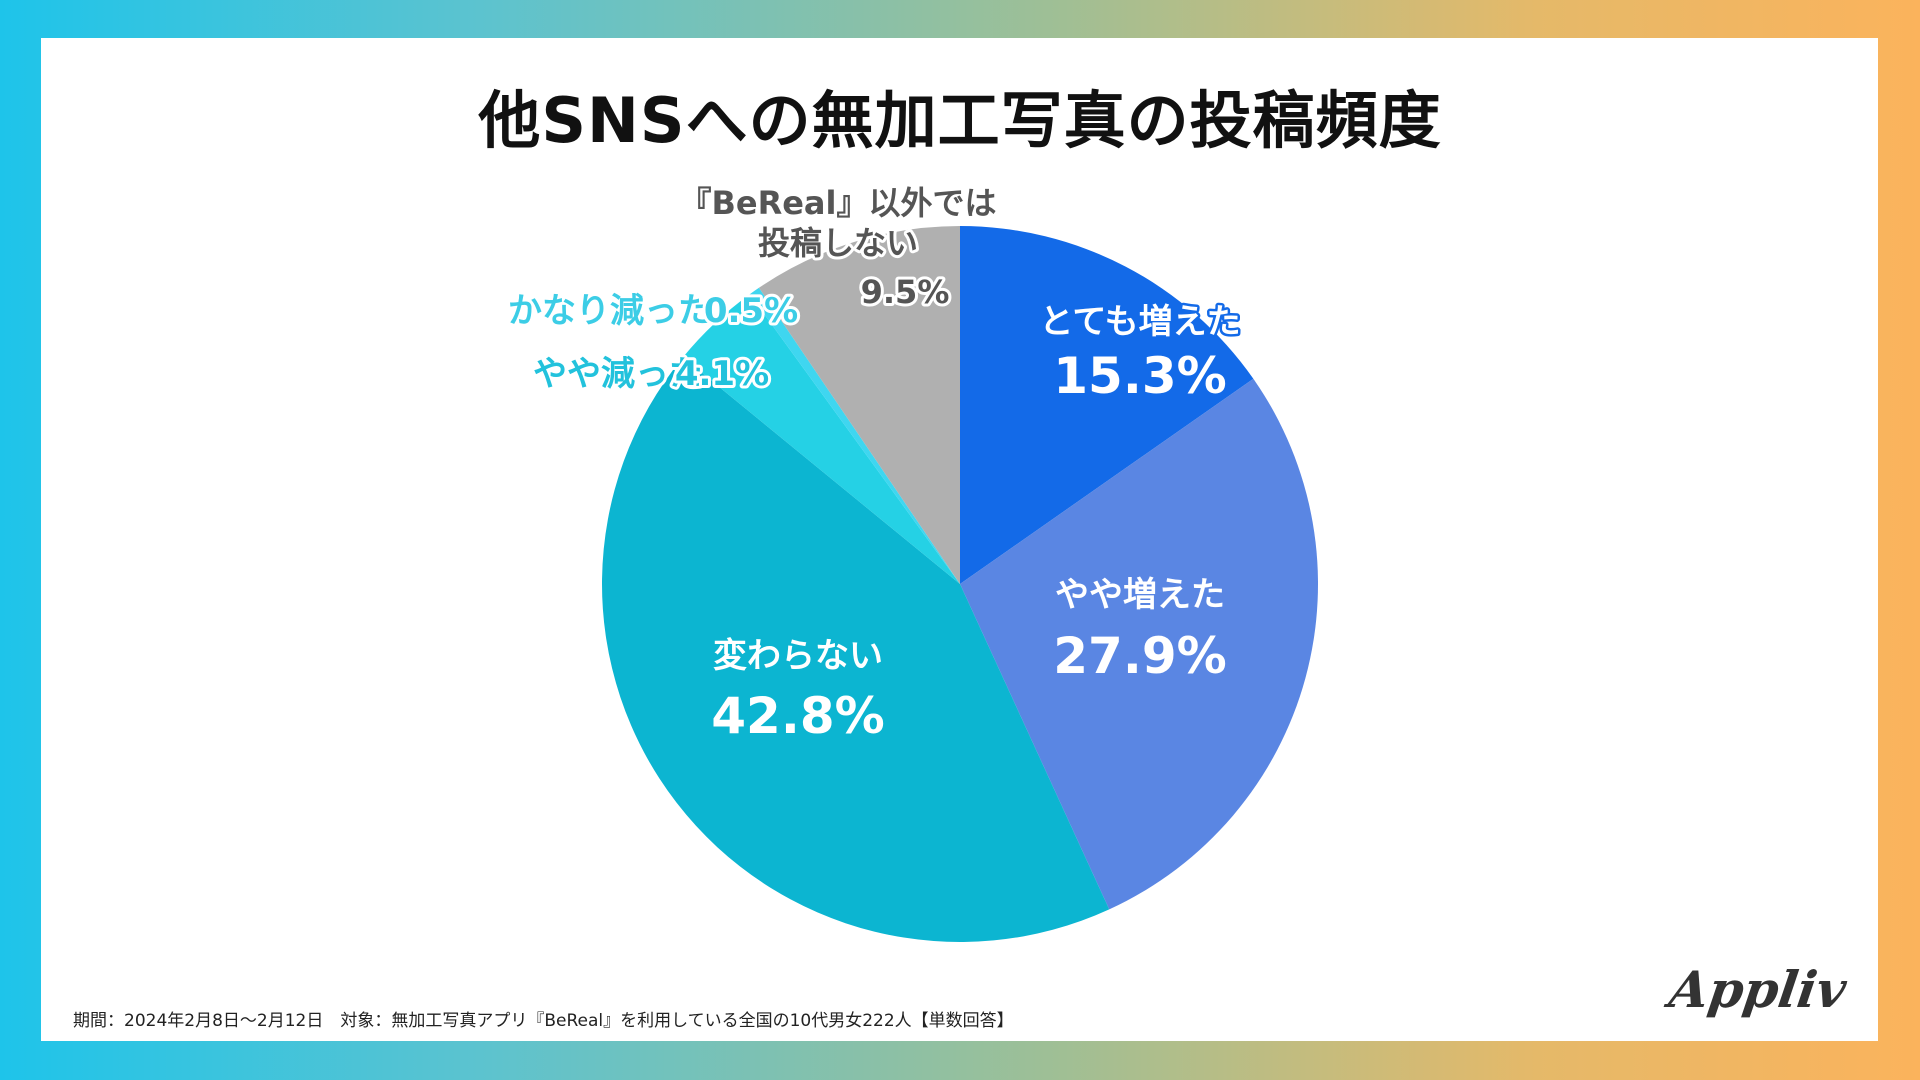 The image size is (1920, 1080). Describe the element at coordinates (838, 243) in the screenshot. I see `label-no-other-sns-line-2: 投稿しない` at that location.